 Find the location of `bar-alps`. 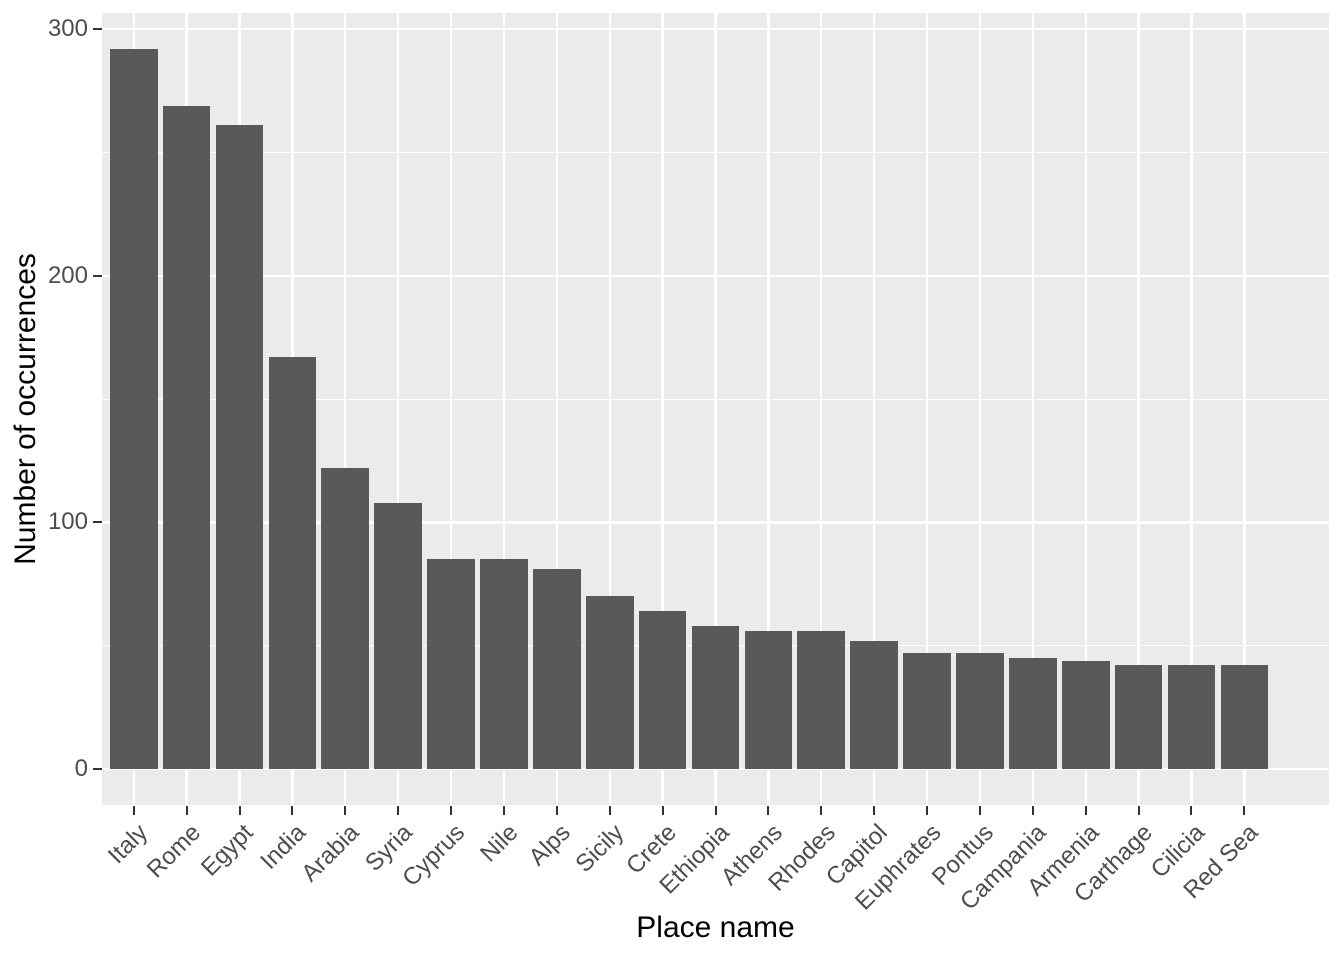

bar-alps is located at coordinates (557, 669).